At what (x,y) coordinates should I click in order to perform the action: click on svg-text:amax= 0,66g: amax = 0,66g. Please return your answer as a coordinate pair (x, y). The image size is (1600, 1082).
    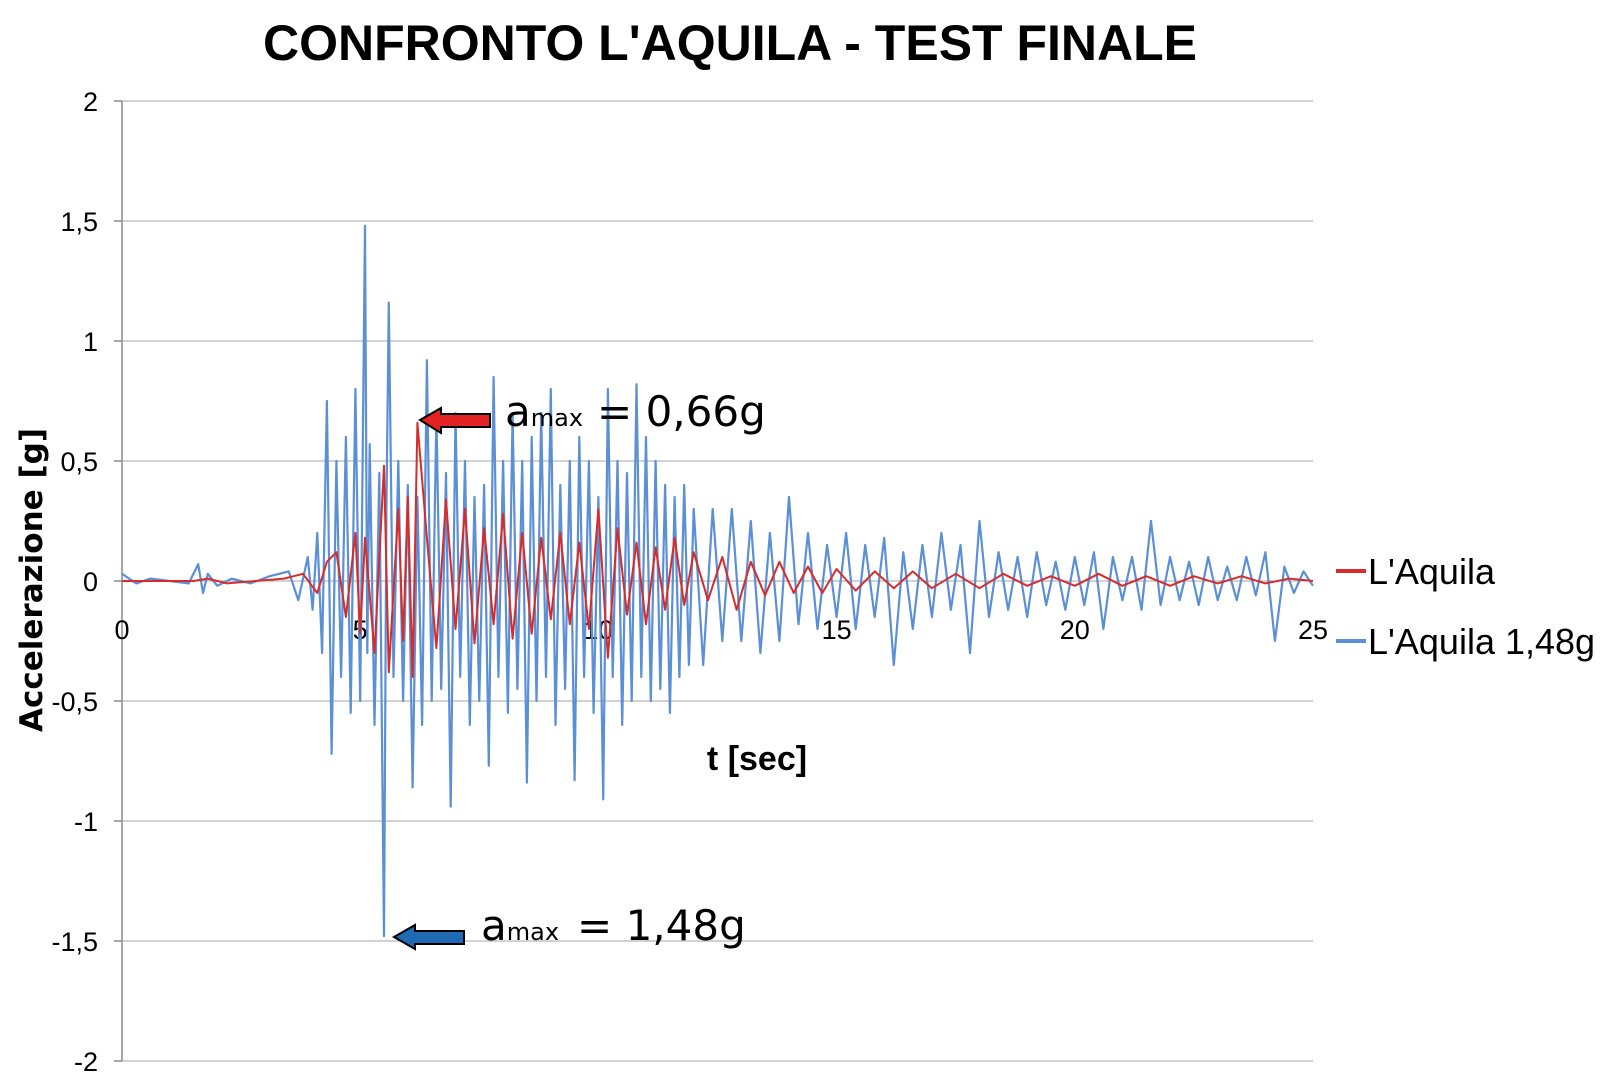
    Looking at the image, I should click on (635, 411).